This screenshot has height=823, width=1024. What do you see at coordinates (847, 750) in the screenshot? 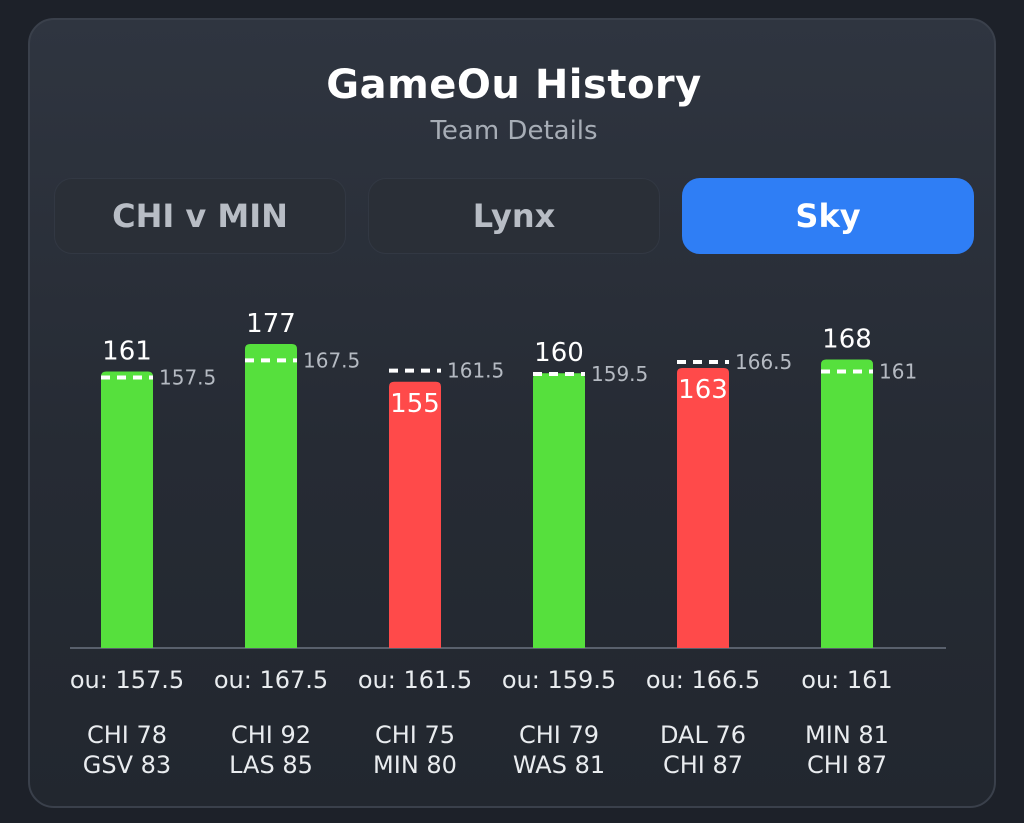
I see `game-score-label: MIN 81 CHI 87` at bounding box center [847, 750].